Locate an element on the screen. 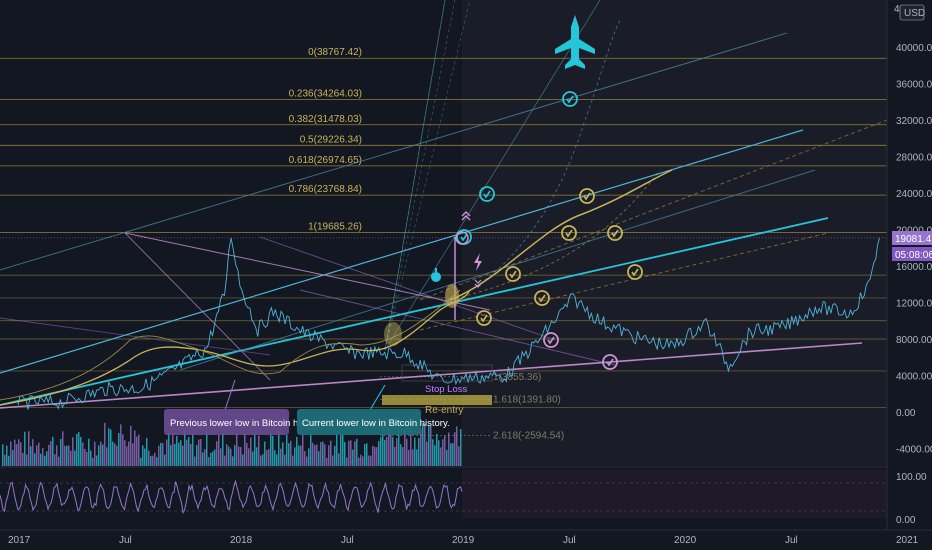 Image resolution: width=932 pixels, height=550 pixels. candle-countdown: 05:08:06 is located at coordinates (913, 255).